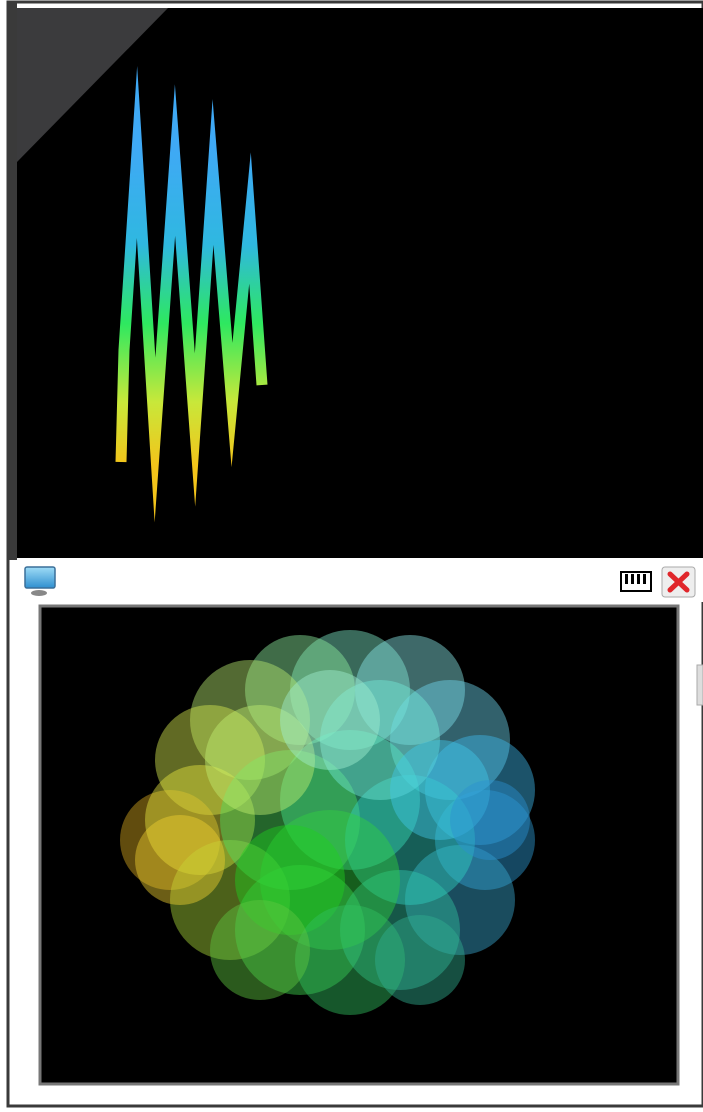 The width and height of the screenshot is (703, 1112). Describe the element at coordinates (40, 581) in the screenshot. I see `monitor-icon` at that location.